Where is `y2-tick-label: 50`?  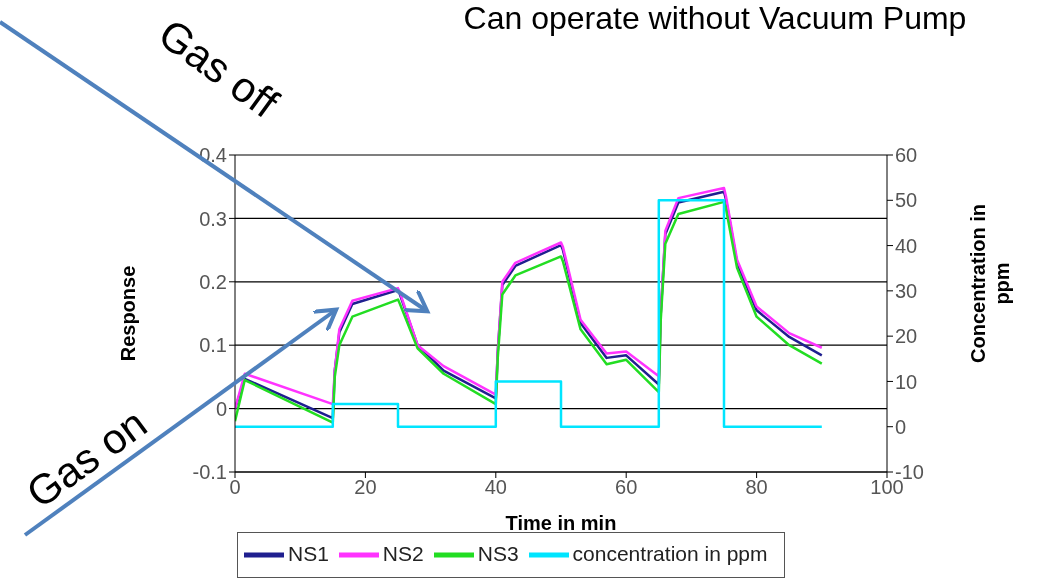 y2-tick-label: 50 is located at coordinates (906, 200).